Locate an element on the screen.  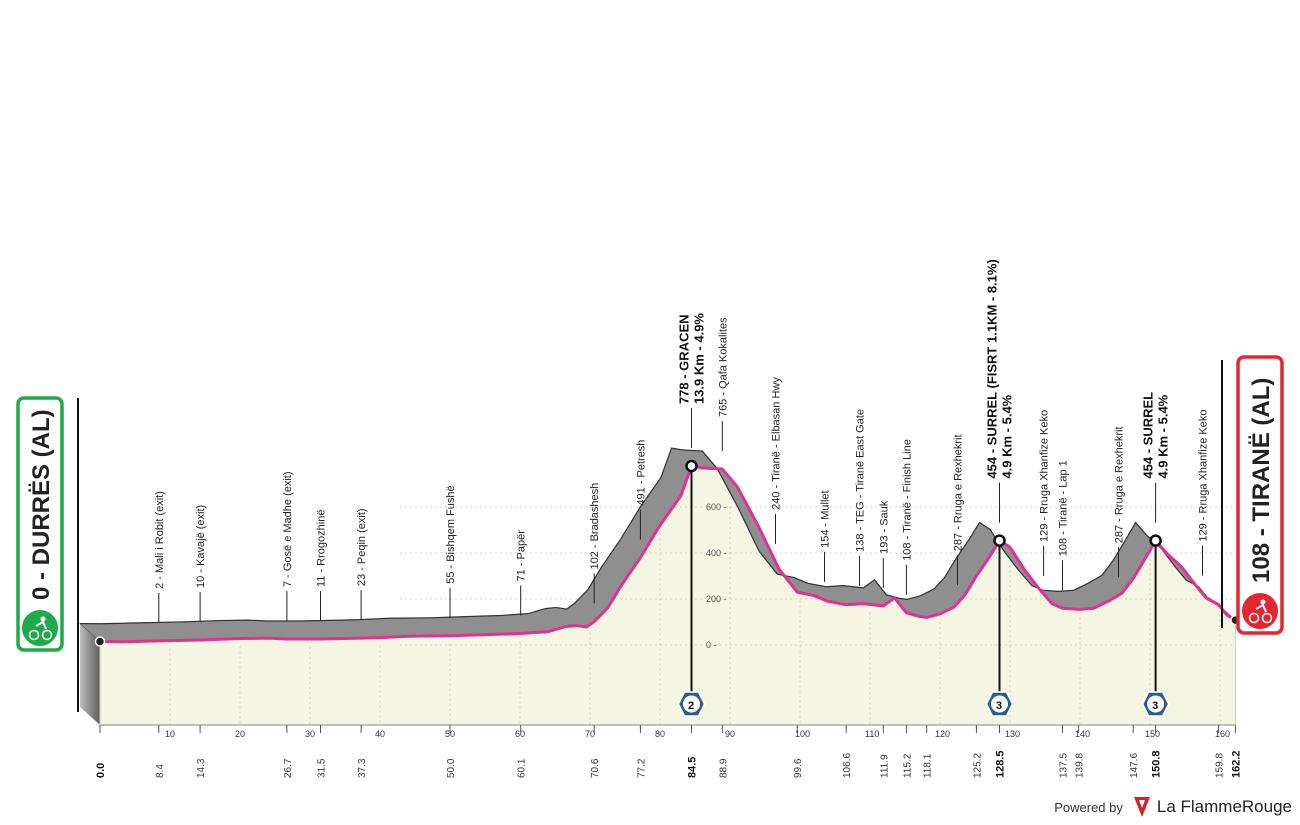
finish-badge-frame is located at coordinates (1260, 495).